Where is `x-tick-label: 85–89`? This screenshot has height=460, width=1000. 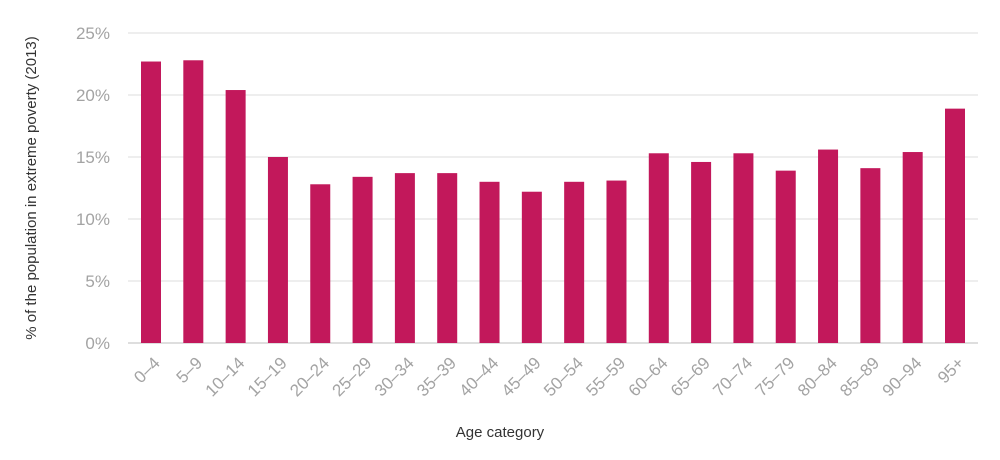
x-tick-label: 85–89 is located at coordinates (859, 376).